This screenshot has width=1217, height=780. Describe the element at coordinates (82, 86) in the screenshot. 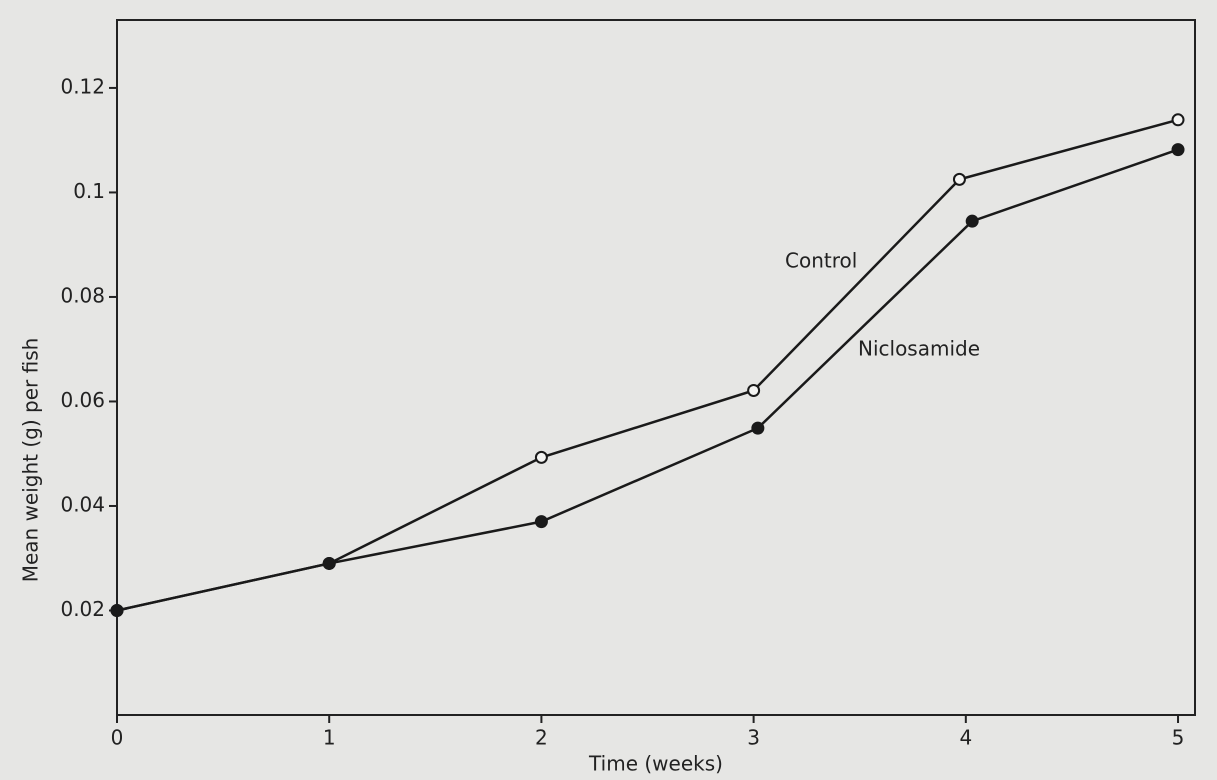

I see `y-tick-label: 0.12` at that location.